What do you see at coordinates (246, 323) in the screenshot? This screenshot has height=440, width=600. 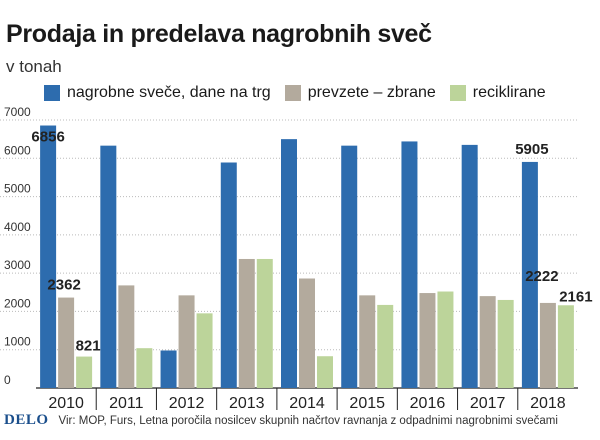 I see `bar-collected-2013` at bounding box center [246, 323].